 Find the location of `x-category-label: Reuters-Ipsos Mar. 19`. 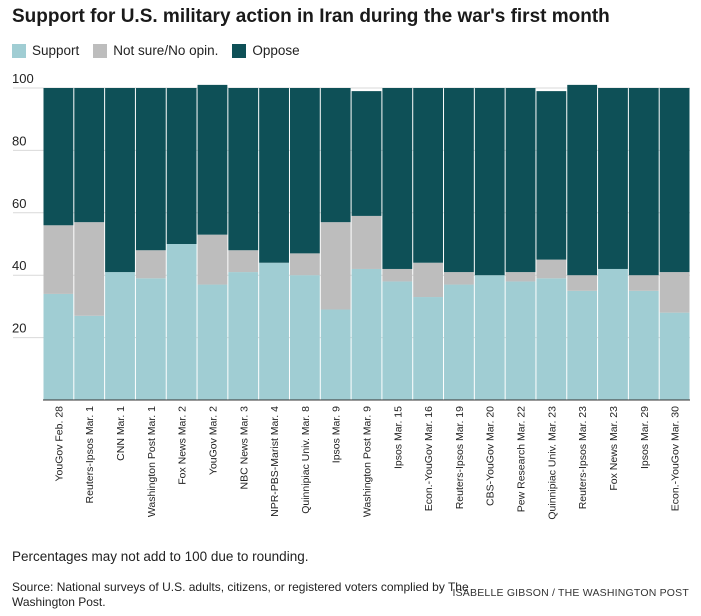

x-category-label: Reuters-Ipsos Mar. 19 is located at coordinates (460, 457).